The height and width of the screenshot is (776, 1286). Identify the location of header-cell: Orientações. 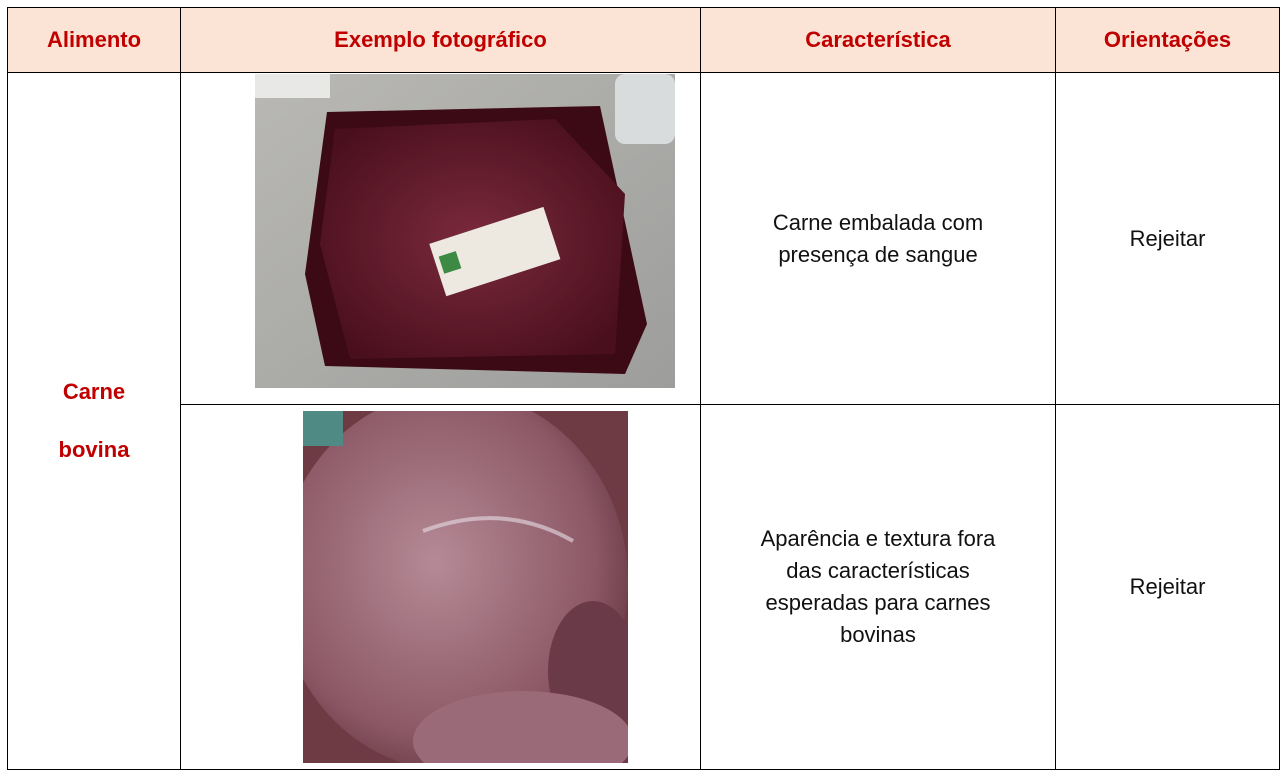
(1167, 40).